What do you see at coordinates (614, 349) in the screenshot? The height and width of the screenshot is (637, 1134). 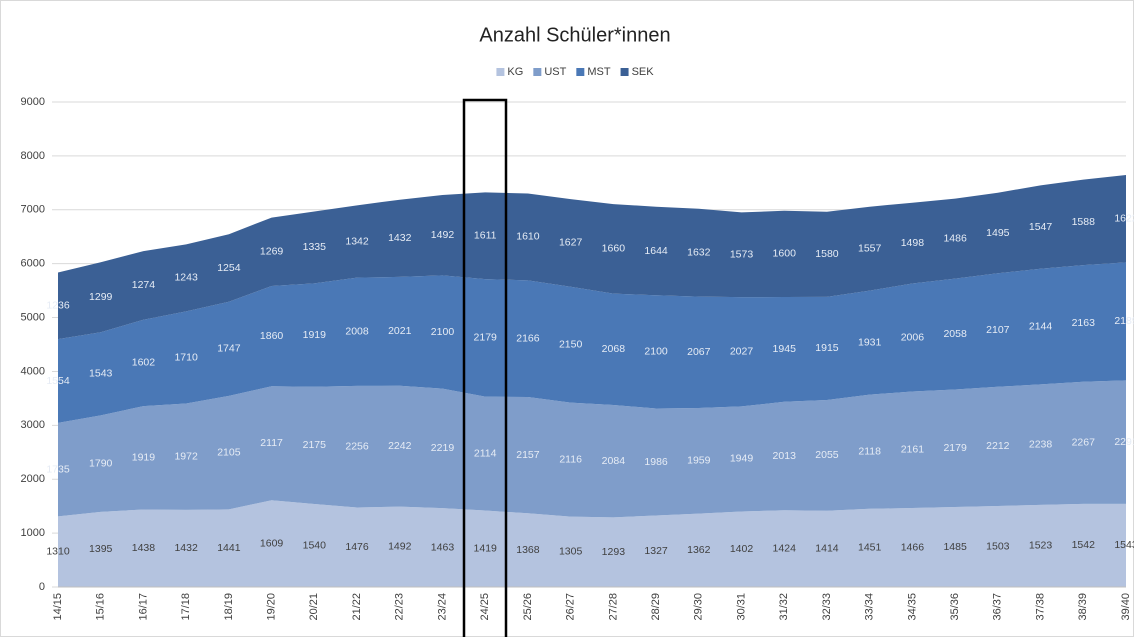 I see `value-label: 2068` at bounding box center [614, 349].